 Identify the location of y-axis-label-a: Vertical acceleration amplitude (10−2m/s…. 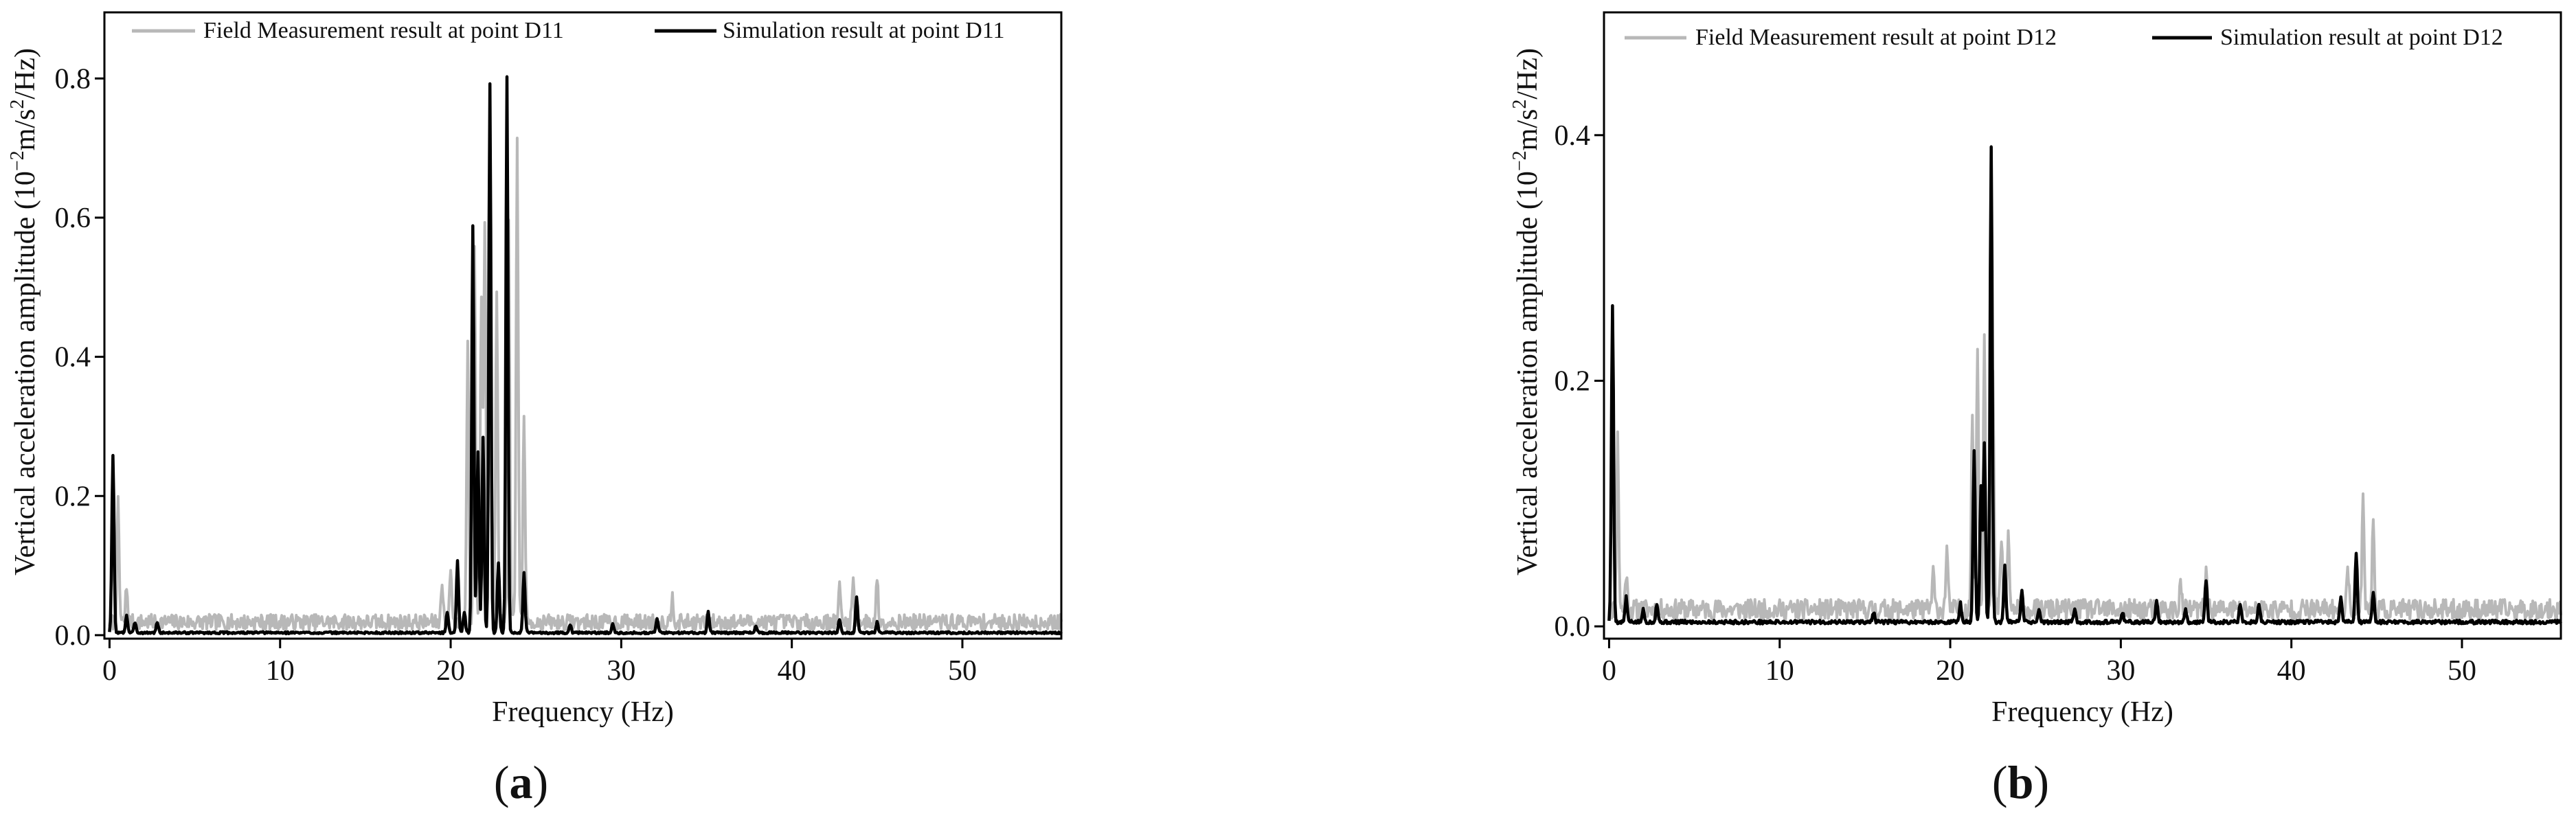
(24, 311).